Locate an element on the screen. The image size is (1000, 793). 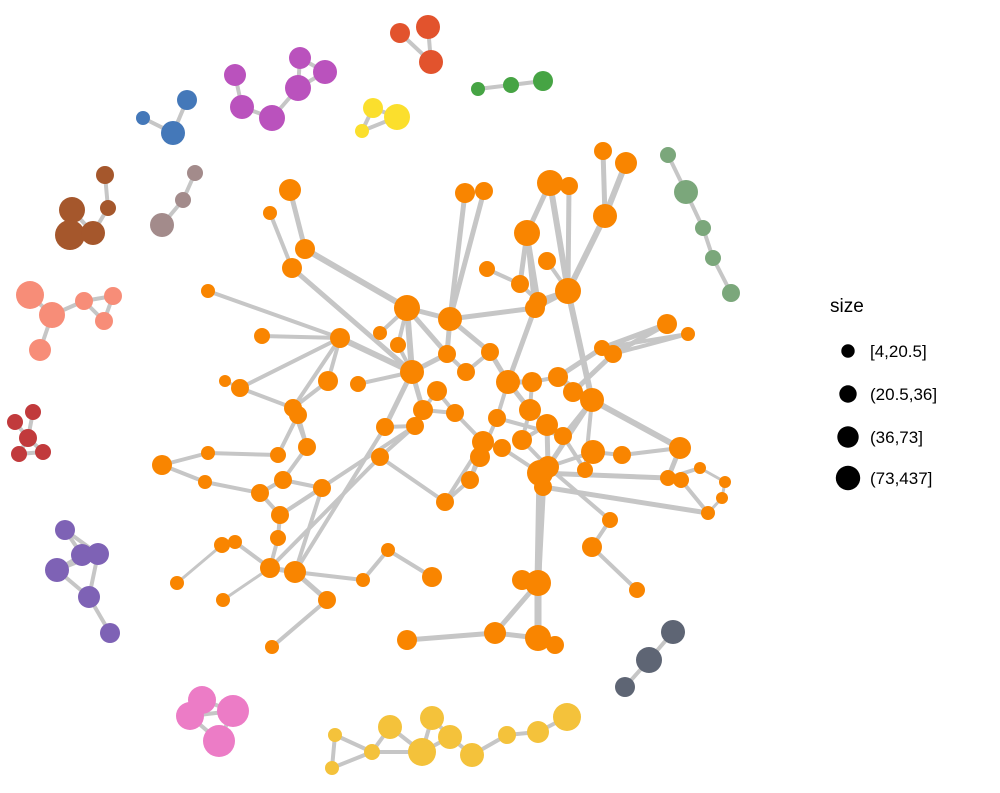
component-firebrick is located at coordinates (29, 433).